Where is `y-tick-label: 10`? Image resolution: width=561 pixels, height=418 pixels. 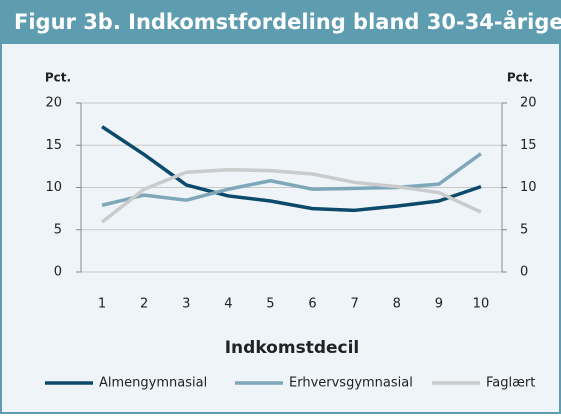
y-tick-label: 10 is located at coordinates (53, 187).